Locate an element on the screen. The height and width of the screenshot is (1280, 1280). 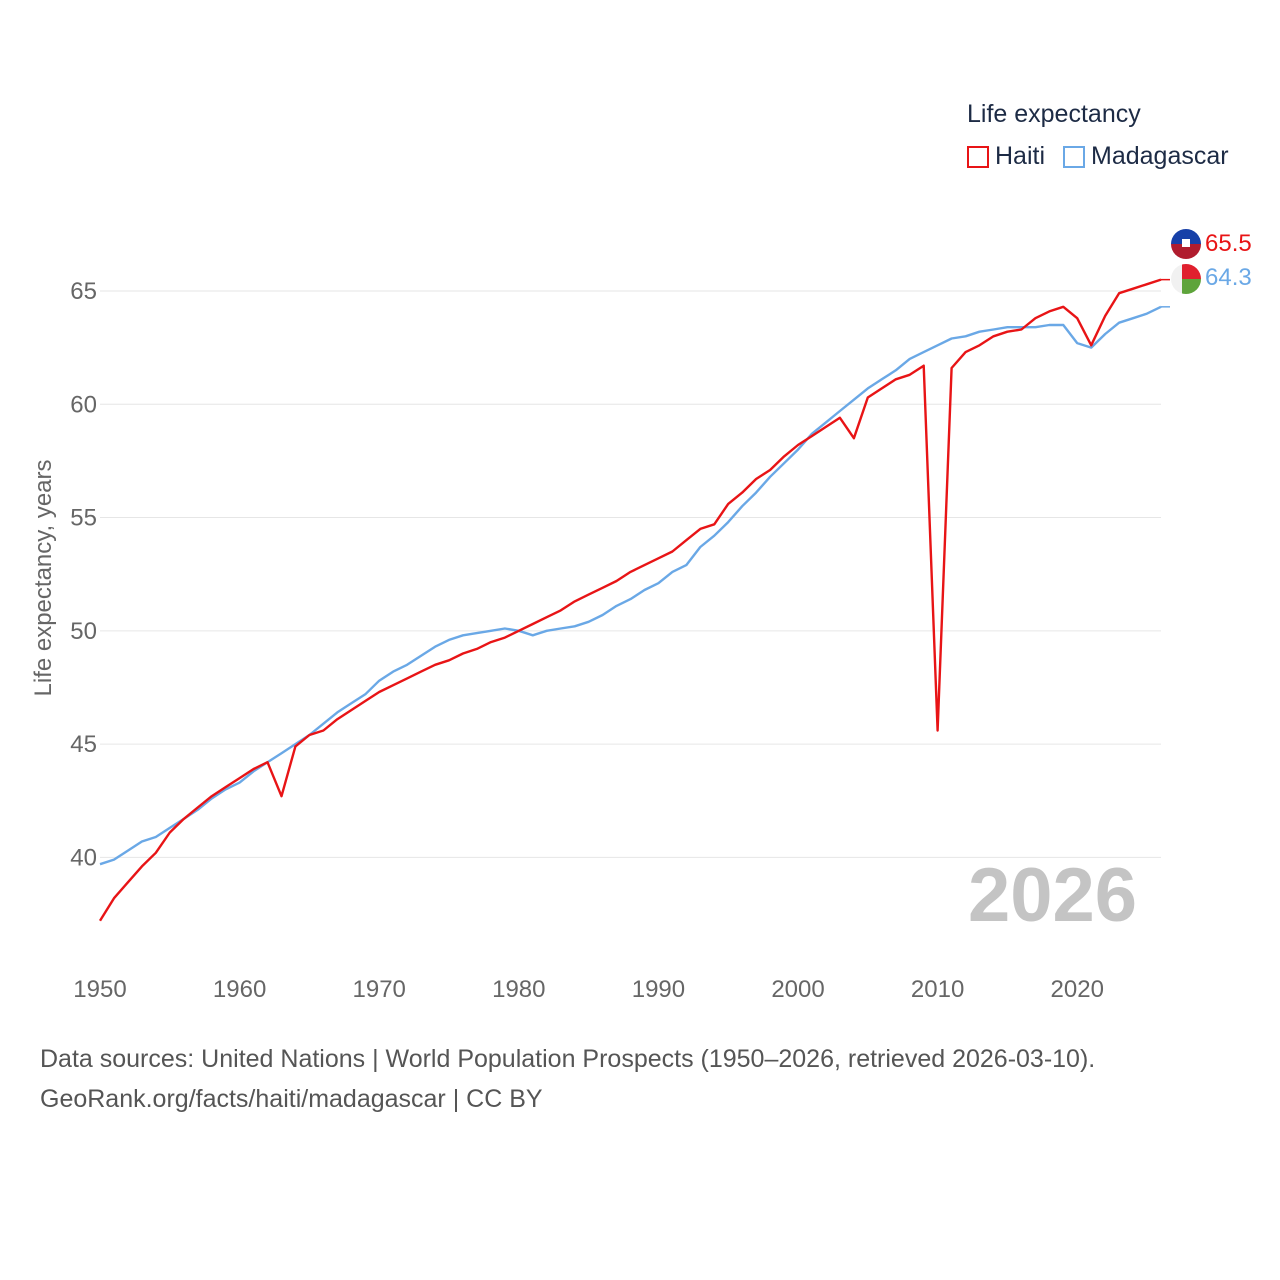
end-markers is located at coordinates (1186, 261).